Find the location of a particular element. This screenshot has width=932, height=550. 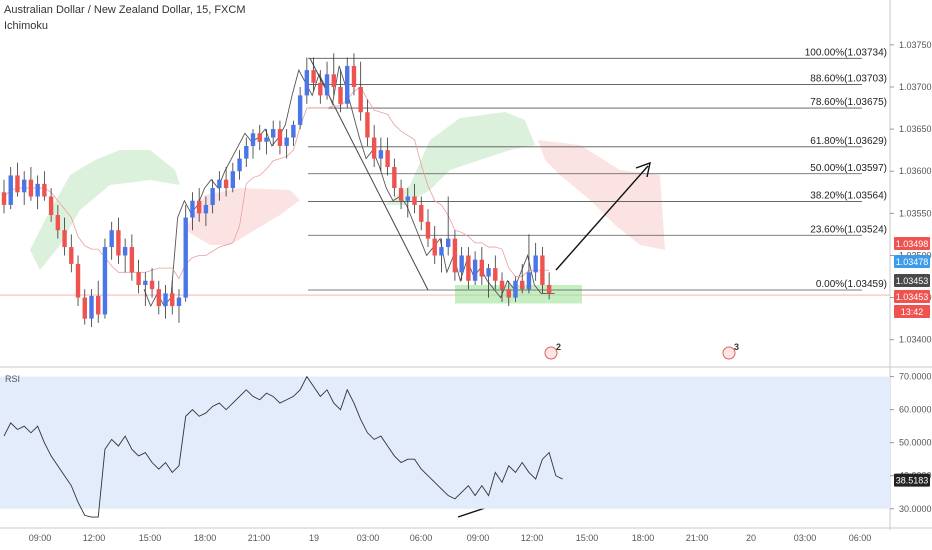

time-tick-label: 18:00 is located at coordinates (643, 538).